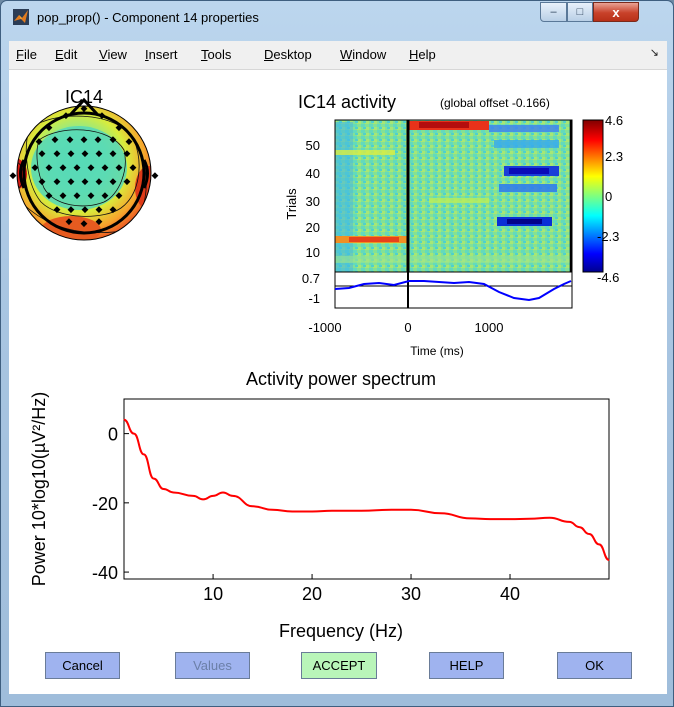  I want to click on time-tick-0: 0, so click(407, 327).